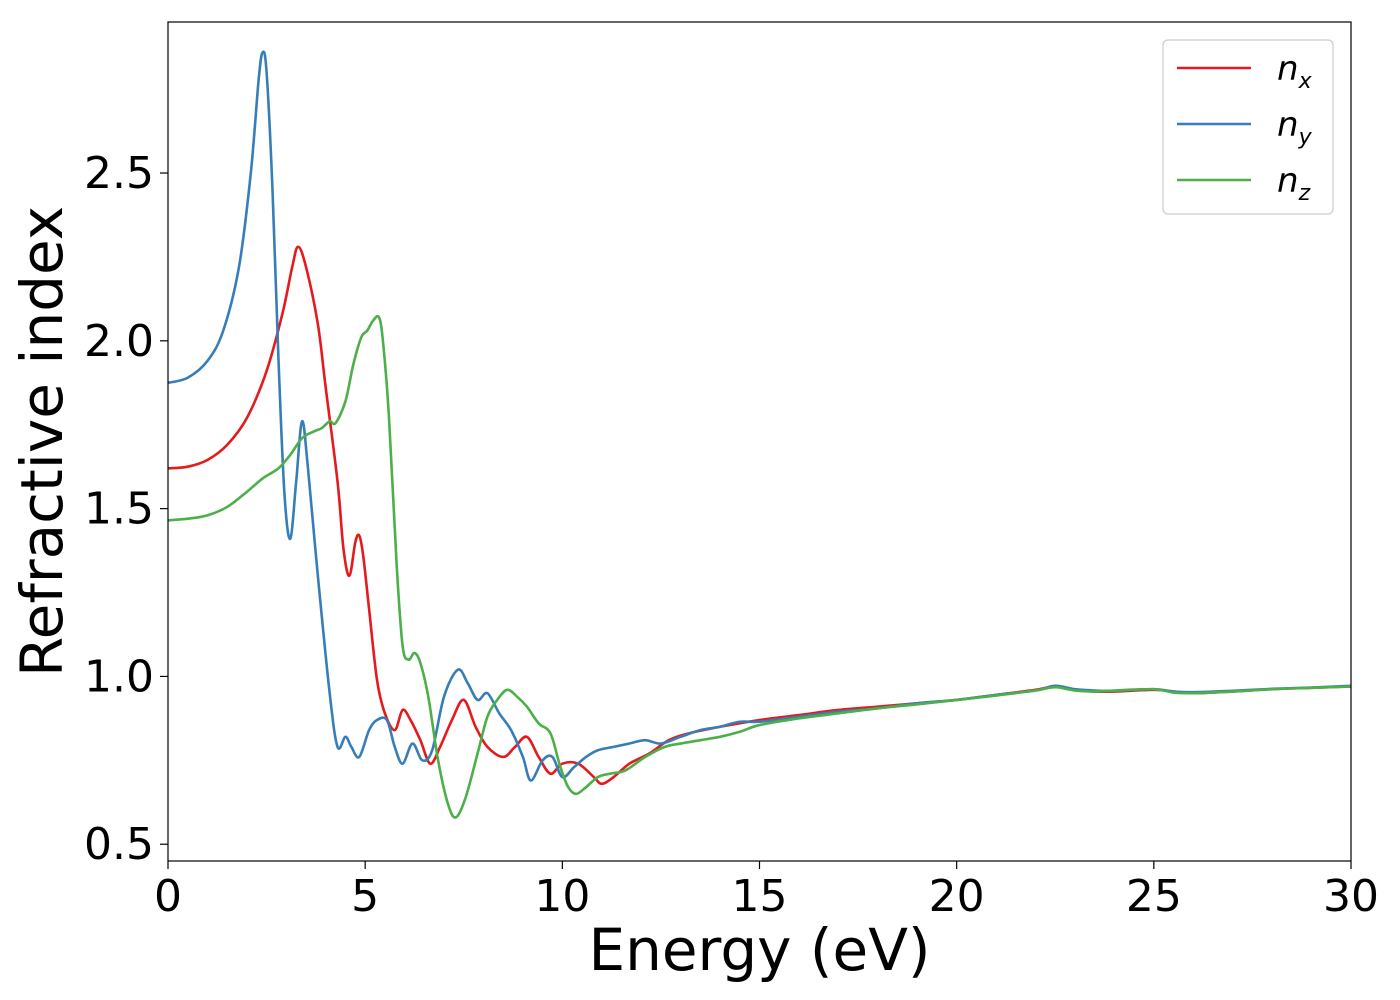 This screenshot has width=1400, height=1000. I want to click on y-tick-label: 2.5, so click(119, 173).